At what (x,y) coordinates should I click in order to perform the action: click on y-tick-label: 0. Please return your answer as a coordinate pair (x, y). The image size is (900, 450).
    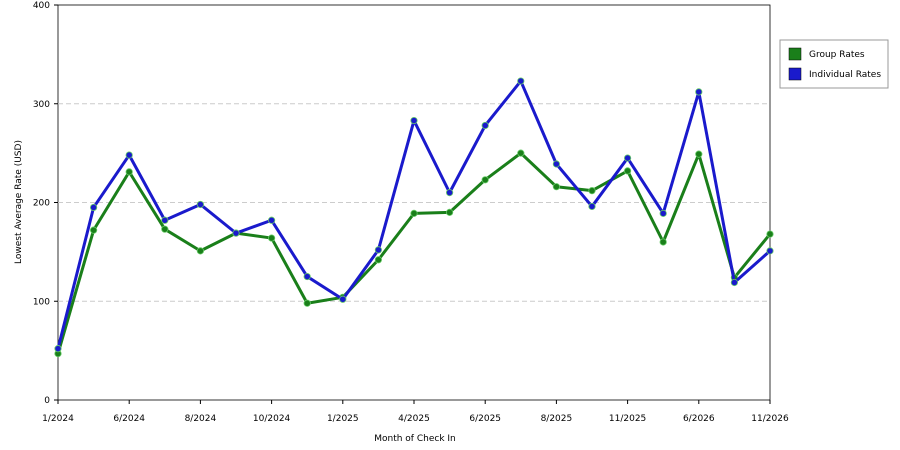
    Looking at the image, I should click on (47, 401).